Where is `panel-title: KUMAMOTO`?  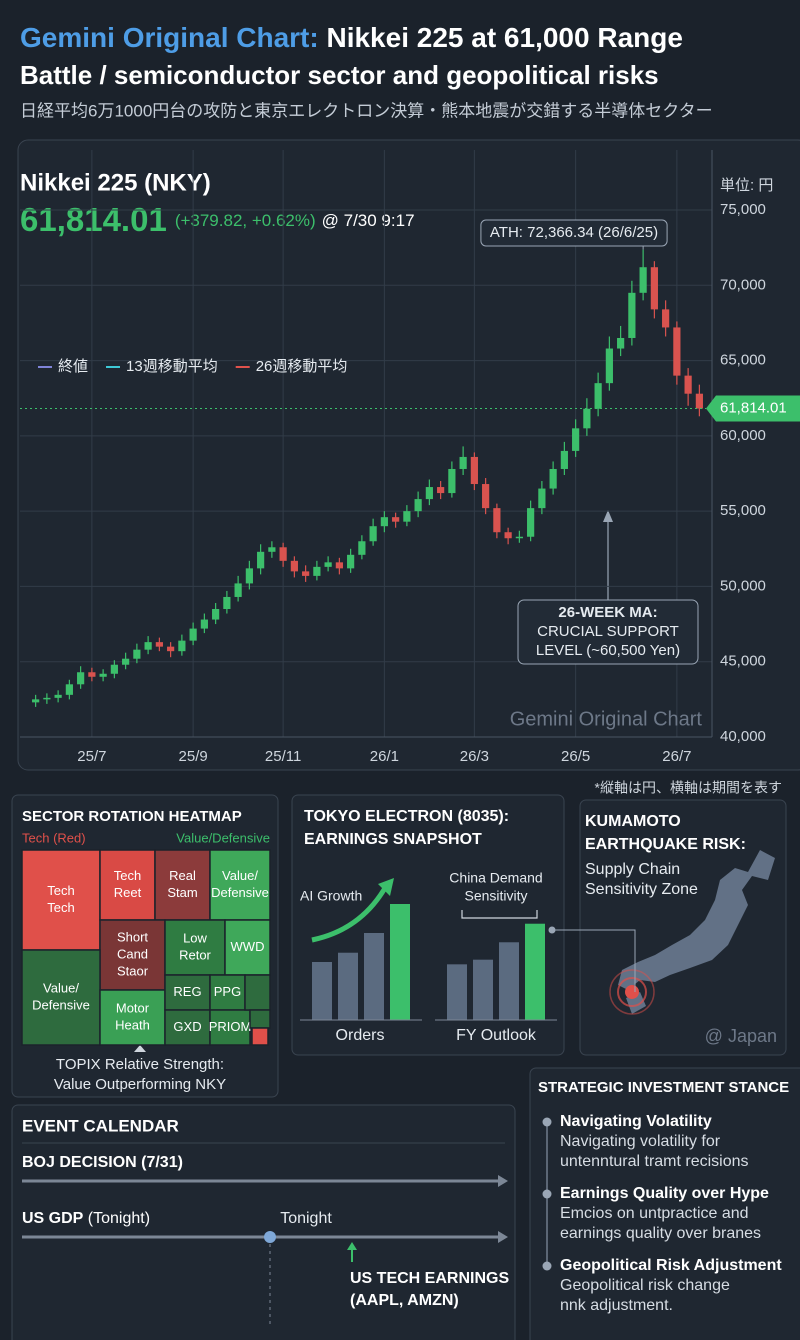
panel-title: KUMAMOTO is located at coordinates (633, 821).